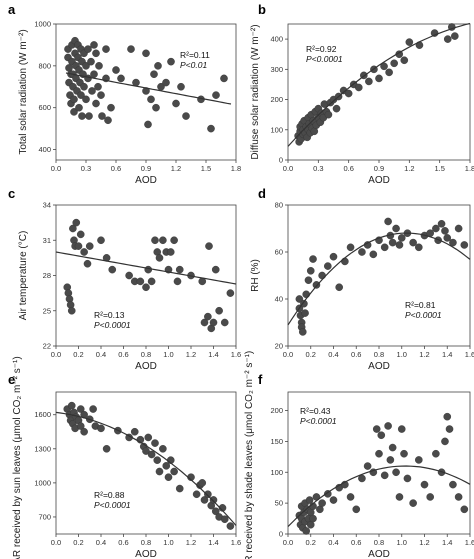  I want to click on y-tick-label: 1300, so click(42, 448).